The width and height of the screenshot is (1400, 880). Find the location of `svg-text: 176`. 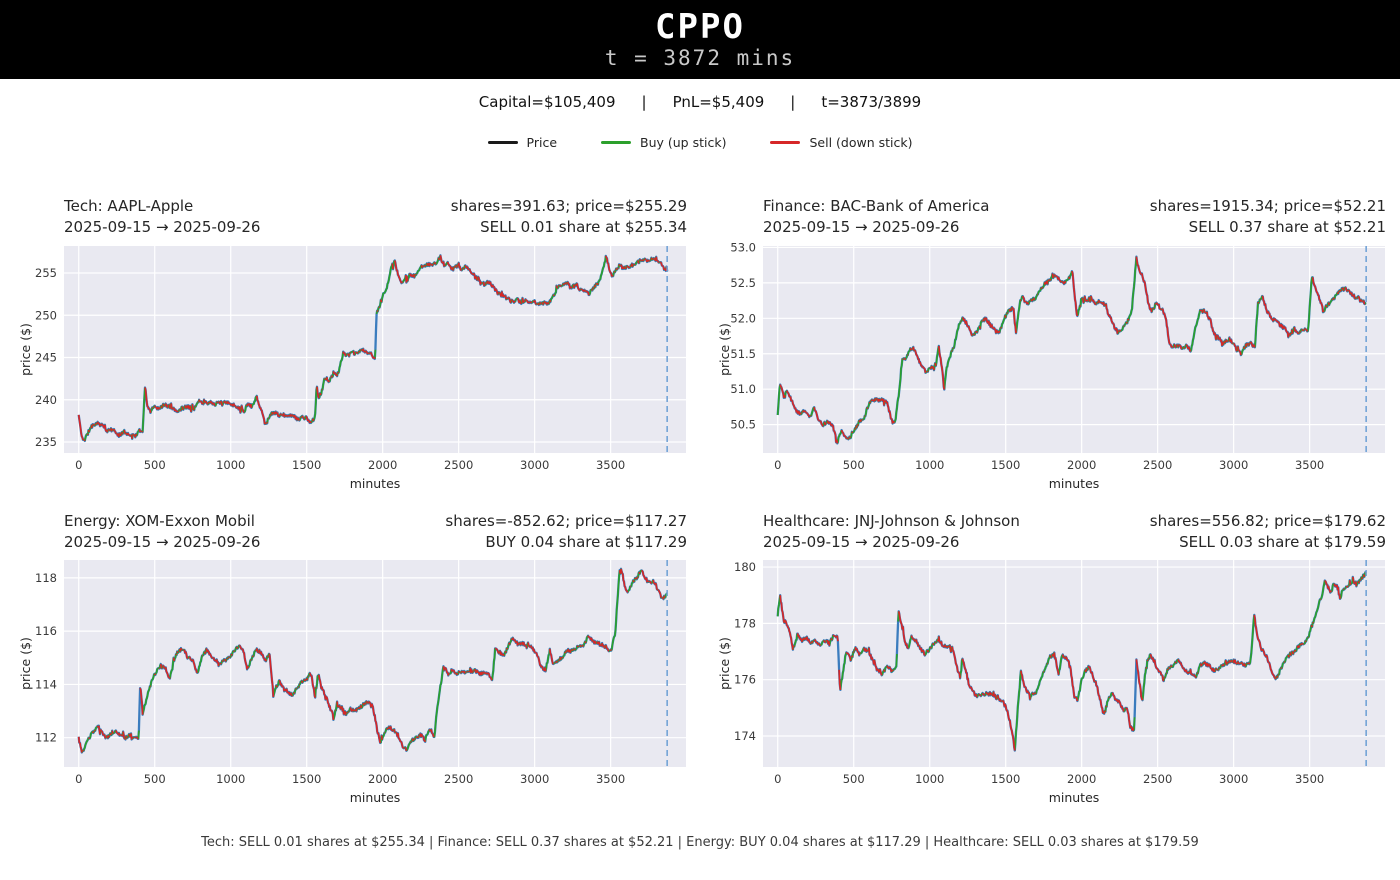

svg-text: 176 is located at coordinates (745, 680).